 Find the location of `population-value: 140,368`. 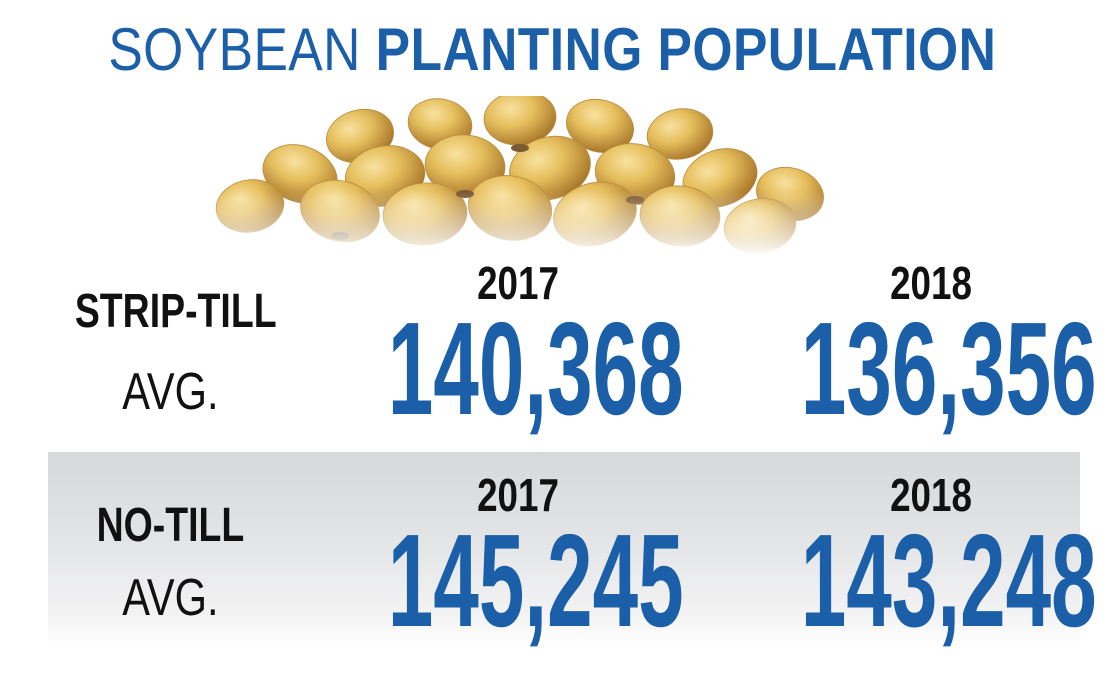

population-value: 140,368 is located at coordinates (535, 368).